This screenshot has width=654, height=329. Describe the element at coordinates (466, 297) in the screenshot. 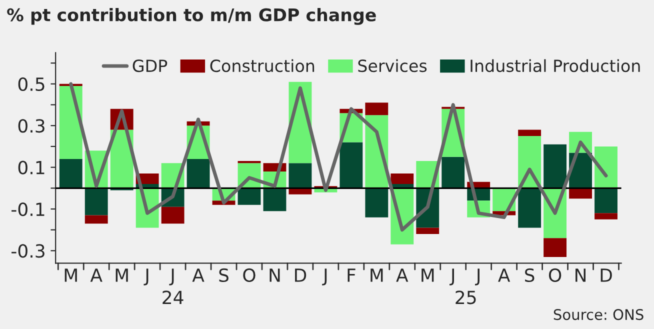

I see `text: 25` at that location.